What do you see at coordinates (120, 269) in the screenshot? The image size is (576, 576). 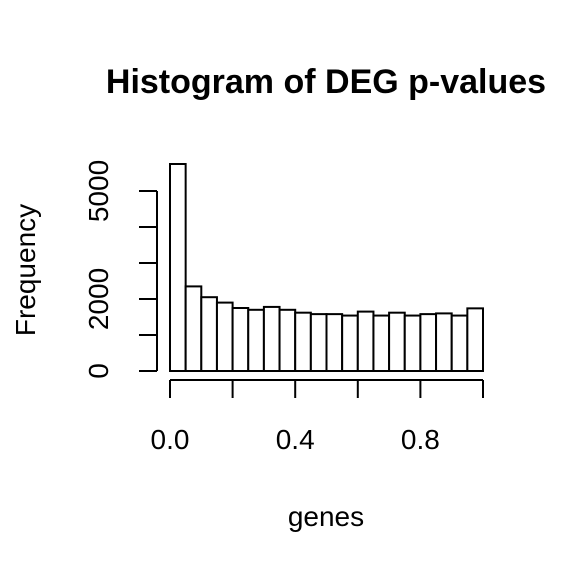 I see `y-axis: 0 2000 5000` at bounding box center [120, 269].